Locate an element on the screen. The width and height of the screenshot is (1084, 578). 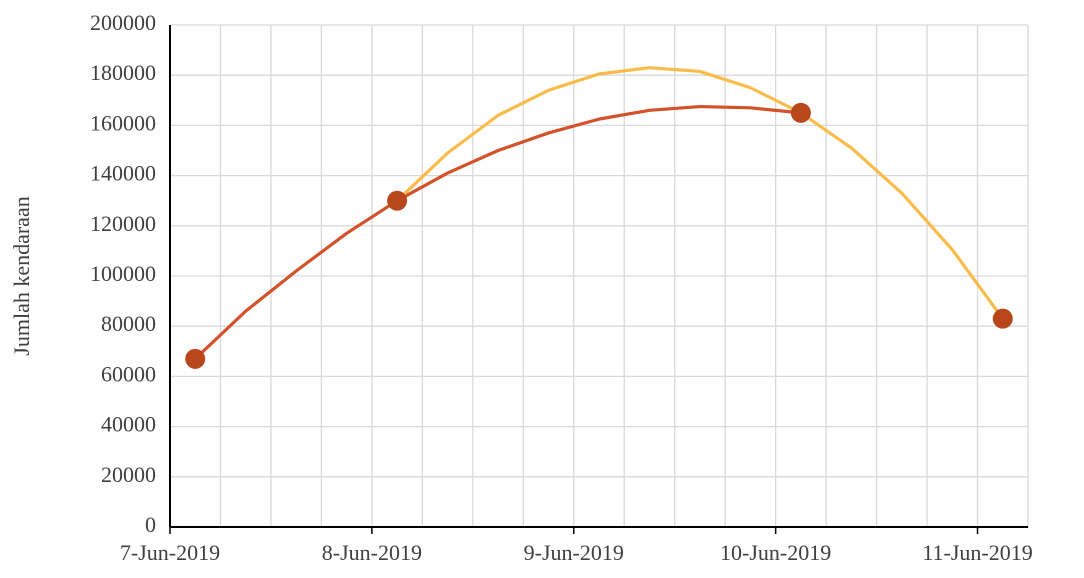
x-tick-label: 9-Jun-2019 is located at coordinates (574, 552).